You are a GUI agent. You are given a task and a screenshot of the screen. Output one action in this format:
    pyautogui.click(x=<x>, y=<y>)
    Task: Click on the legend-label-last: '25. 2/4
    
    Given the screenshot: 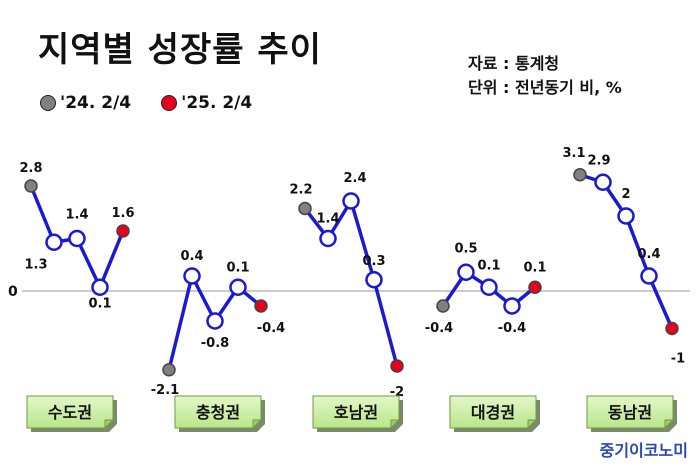 What is the action you would take?
    pyautogui.click(x=217, y=103)
    